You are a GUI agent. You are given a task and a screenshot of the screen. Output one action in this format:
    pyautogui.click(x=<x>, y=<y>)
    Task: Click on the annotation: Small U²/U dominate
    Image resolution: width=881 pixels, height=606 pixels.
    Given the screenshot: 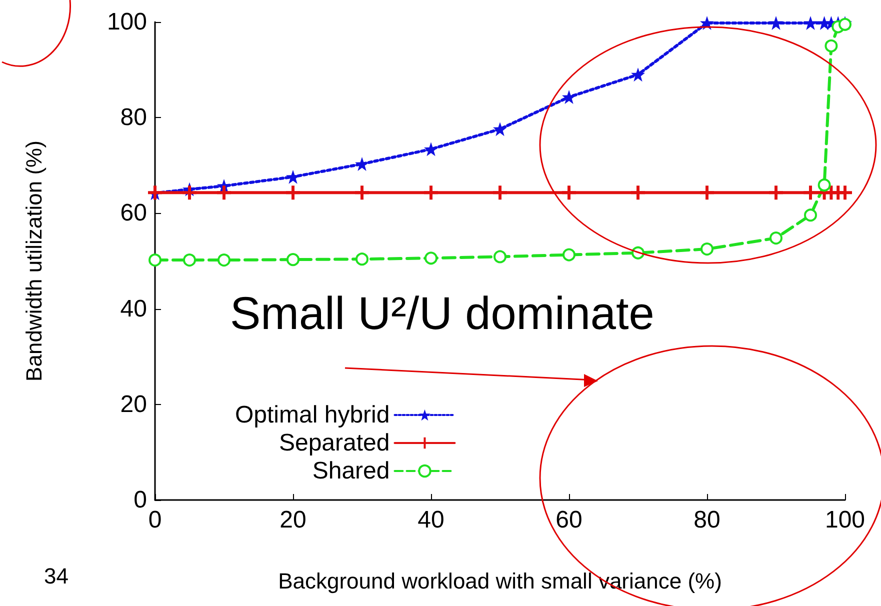 What is the action you would take?
    pyautogui.click(x=442, y=313)
    